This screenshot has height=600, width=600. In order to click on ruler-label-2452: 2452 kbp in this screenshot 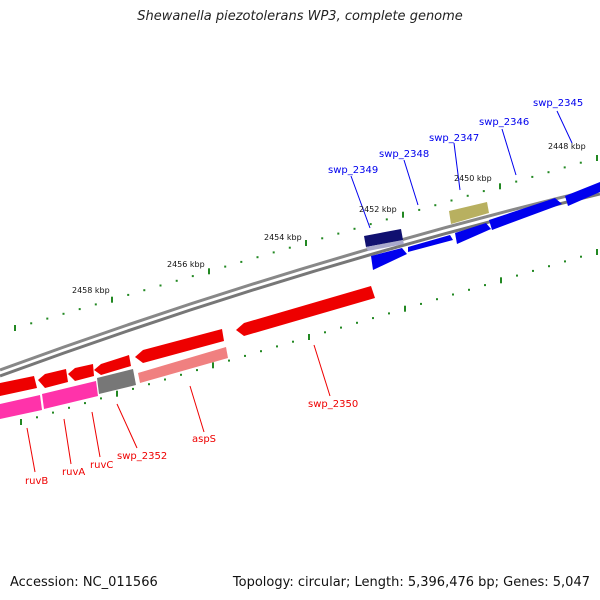, I will do `click(378, 209)`.